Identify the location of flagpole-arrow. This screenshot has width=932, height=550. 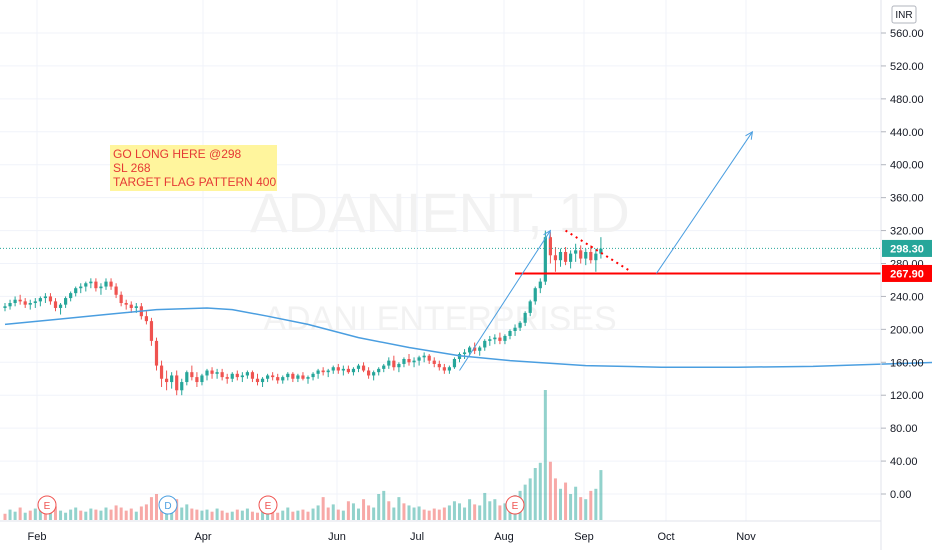
(505, 300).